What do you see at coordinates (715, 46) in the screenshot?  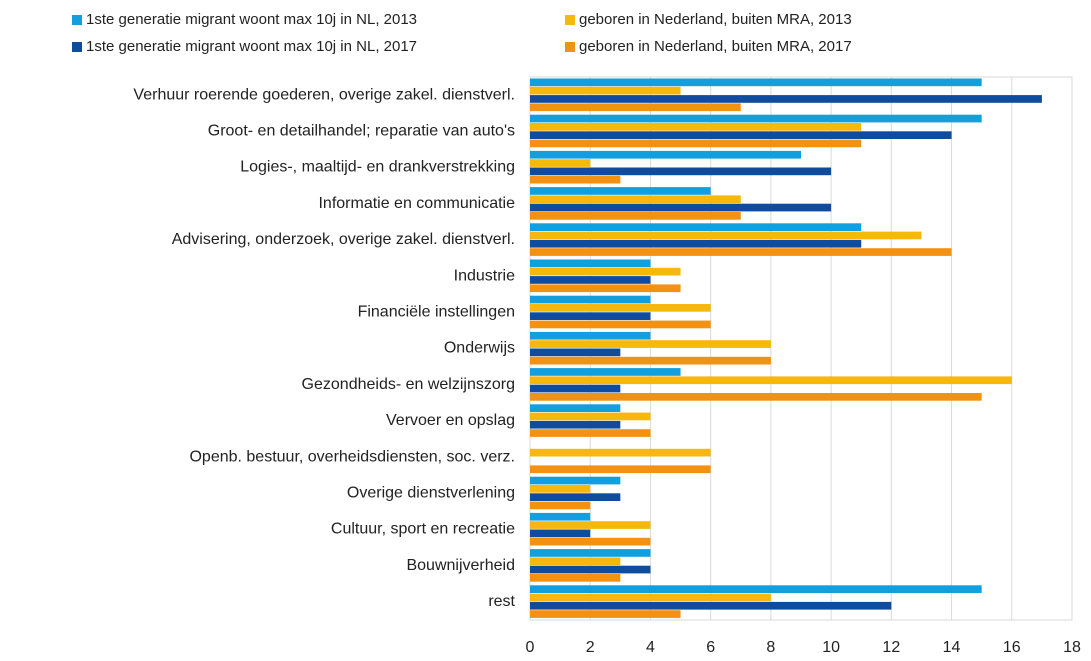 I see `legend-label: geboren in Nederland, buiten MRA, 2017` at bounding box center [715, 46].